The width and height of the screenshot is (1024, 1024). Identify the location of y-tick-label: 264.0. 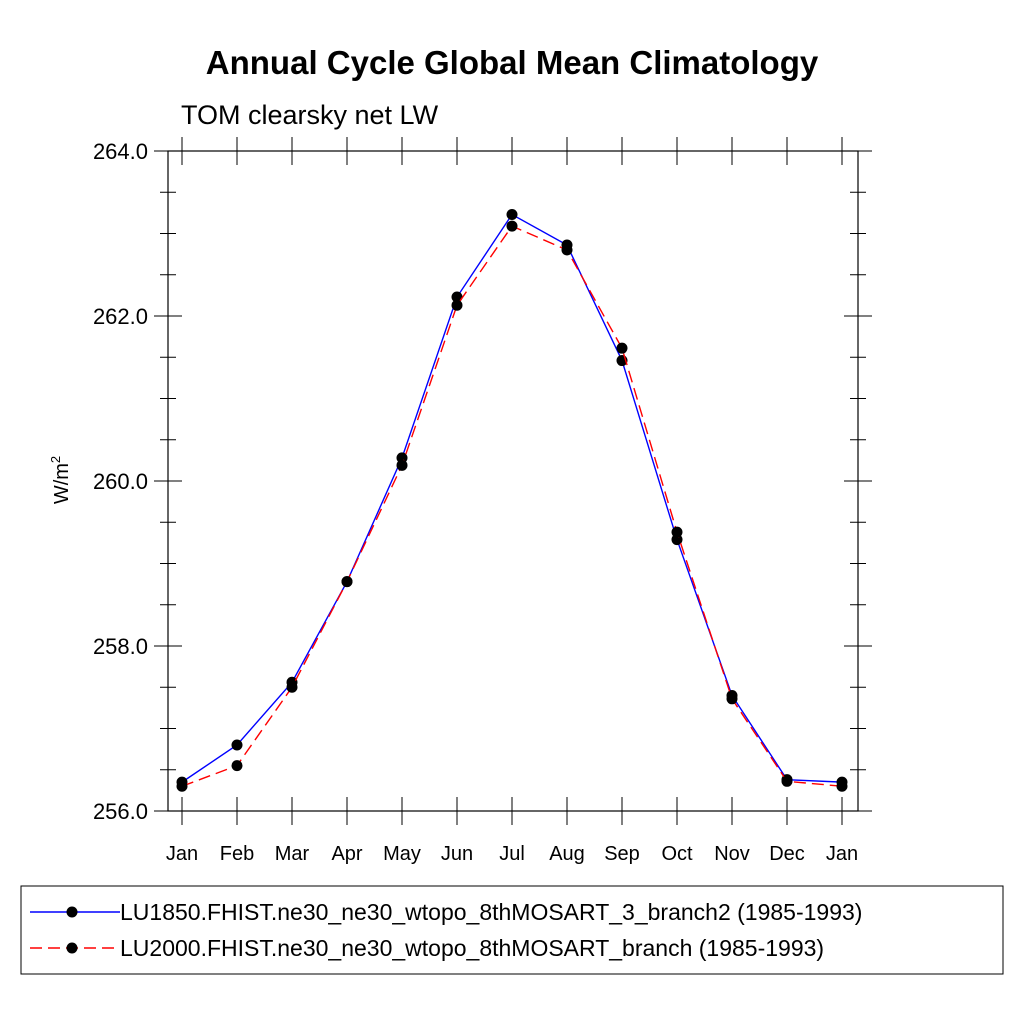
(120, 151).